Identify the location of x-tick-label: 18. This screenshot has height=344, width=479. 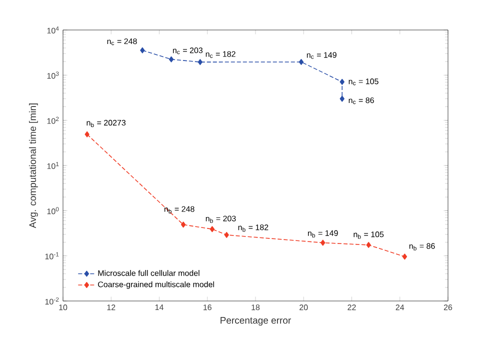
(256, 307).